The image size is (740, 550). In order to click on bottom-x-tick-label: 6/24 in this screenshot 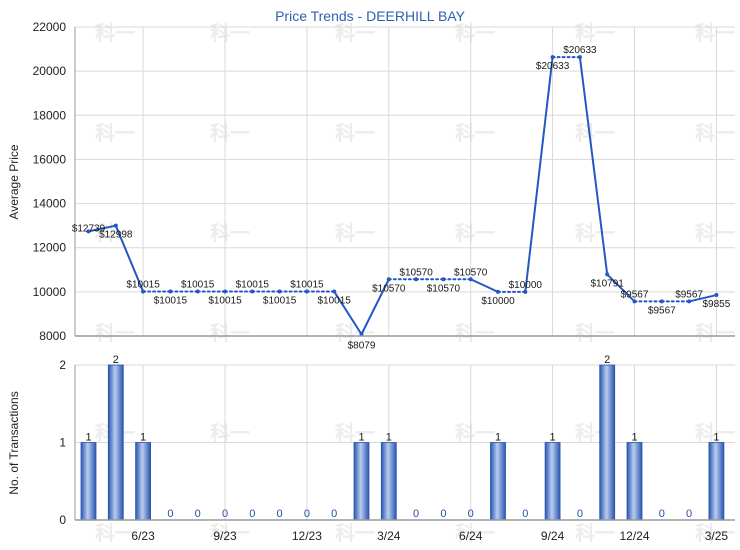, I will do `click(471, 536)`.